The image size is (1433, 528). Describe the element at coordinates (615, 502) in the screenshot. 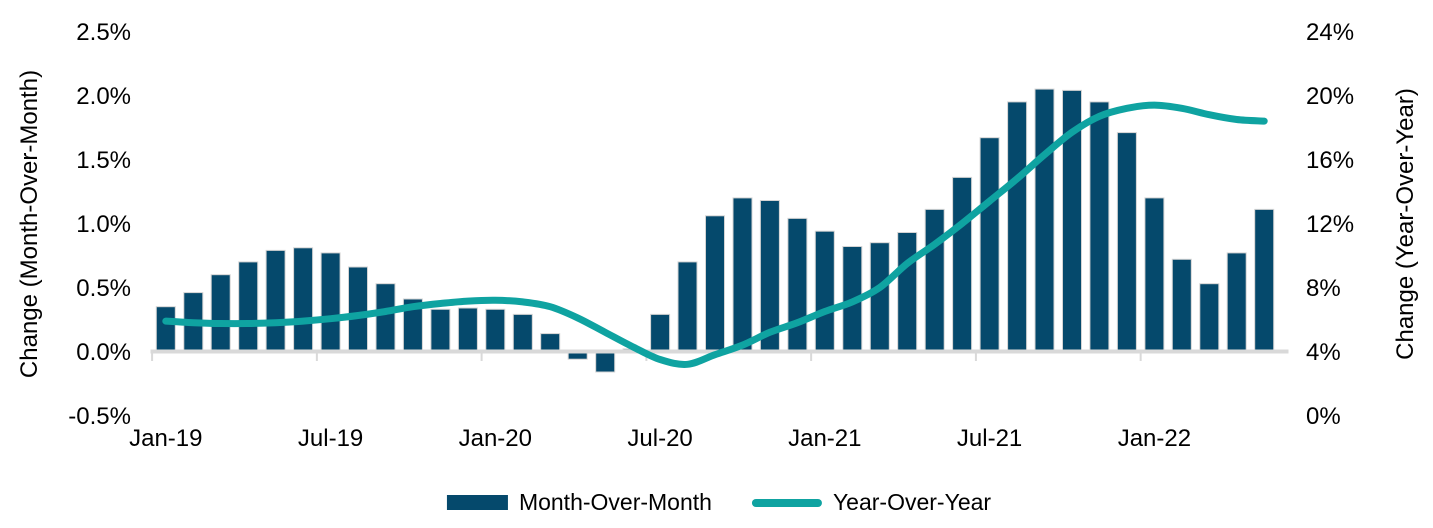

I see `legend-label-mom: Month-Over-Month` at that location.